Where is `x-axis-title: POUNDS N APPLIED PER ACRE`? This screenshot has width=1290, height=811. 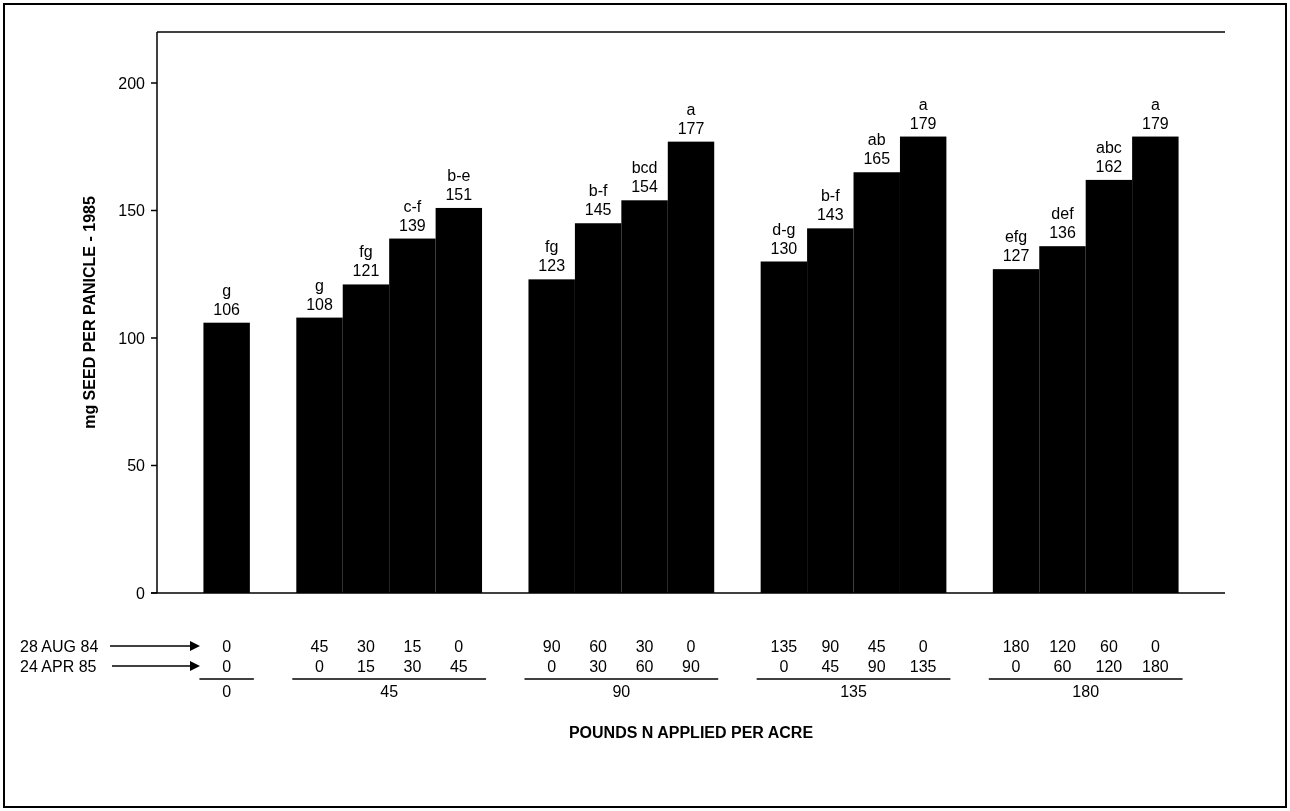 x-axis-title: POUNDS N APPLIED PER ACRE is located at coordinates (691, 732).